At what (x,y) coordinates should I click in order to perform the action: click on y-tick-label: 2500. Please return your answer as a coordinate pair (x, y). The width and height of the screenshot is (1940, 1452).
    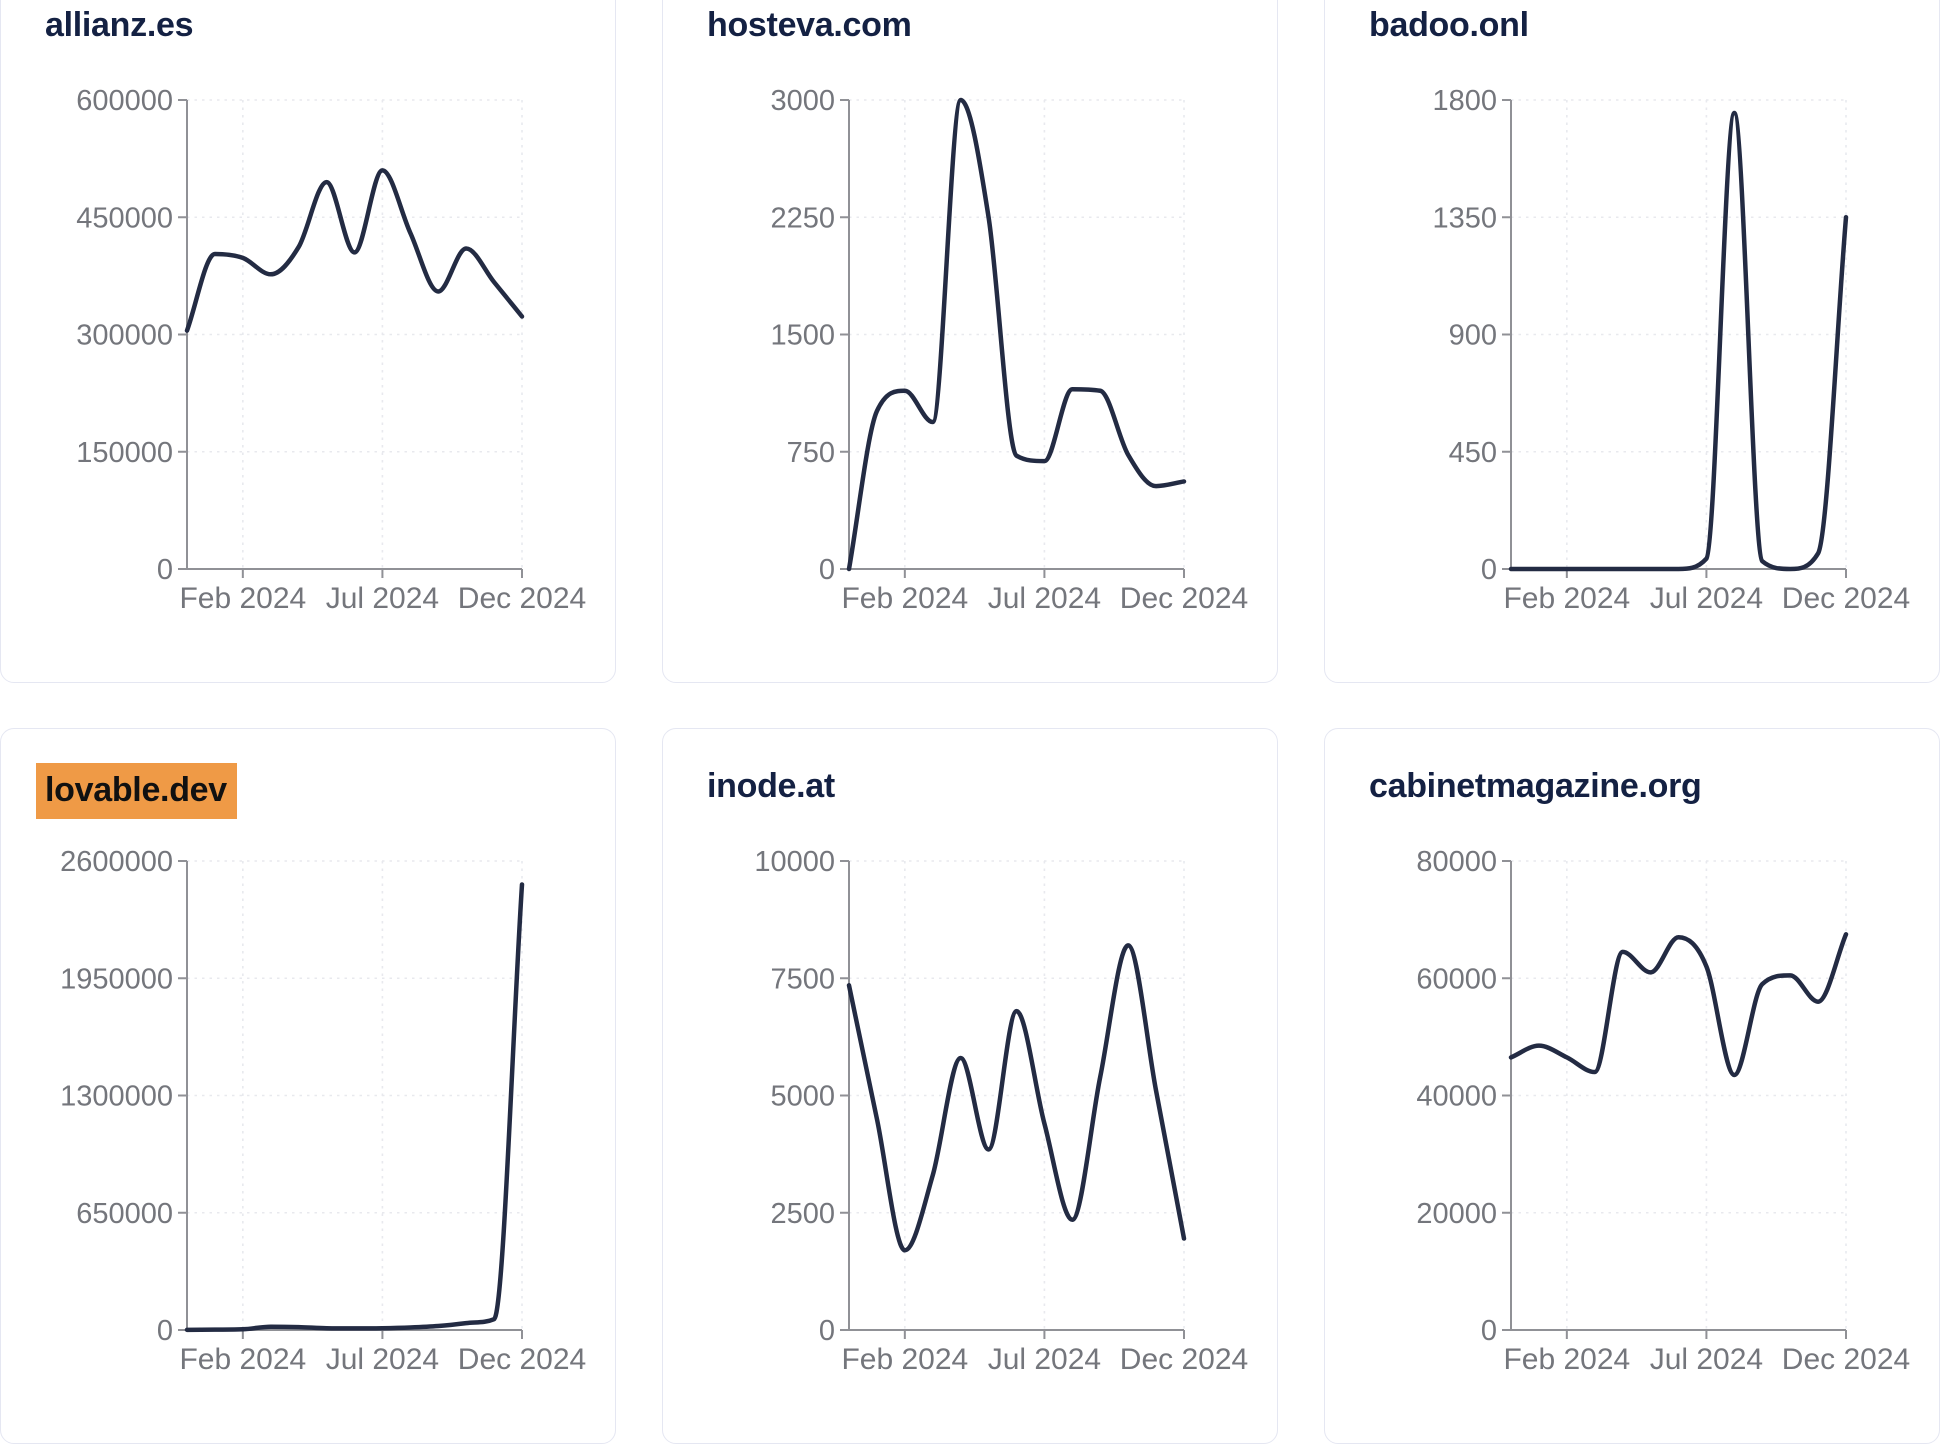
    Looking at the image, I should click on (802, 1214).